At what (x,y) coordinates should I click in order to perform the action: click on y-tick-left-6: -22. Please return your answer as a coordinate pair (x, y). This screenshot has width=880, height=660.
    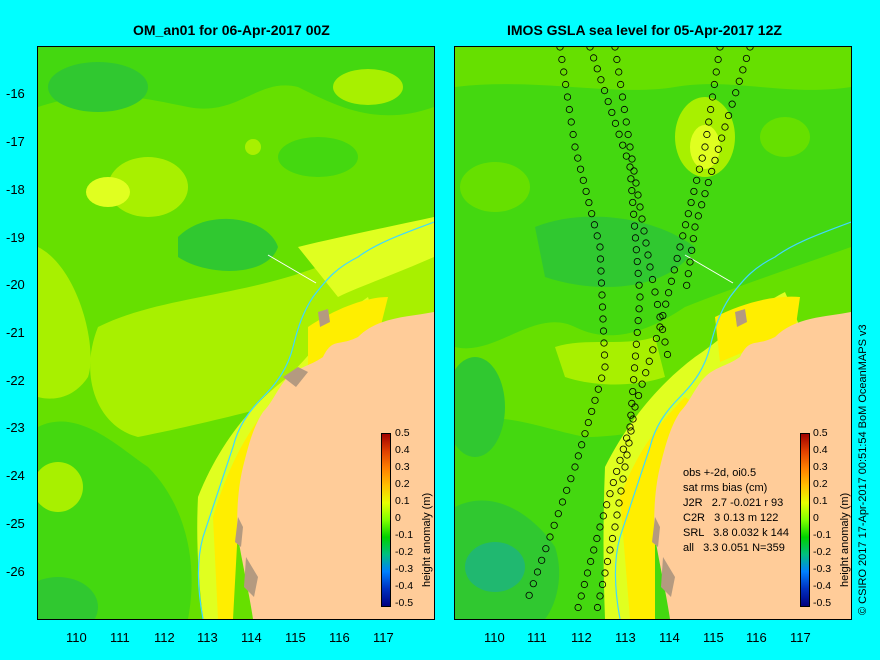
    Looking at the image, I should click on (15, 380).